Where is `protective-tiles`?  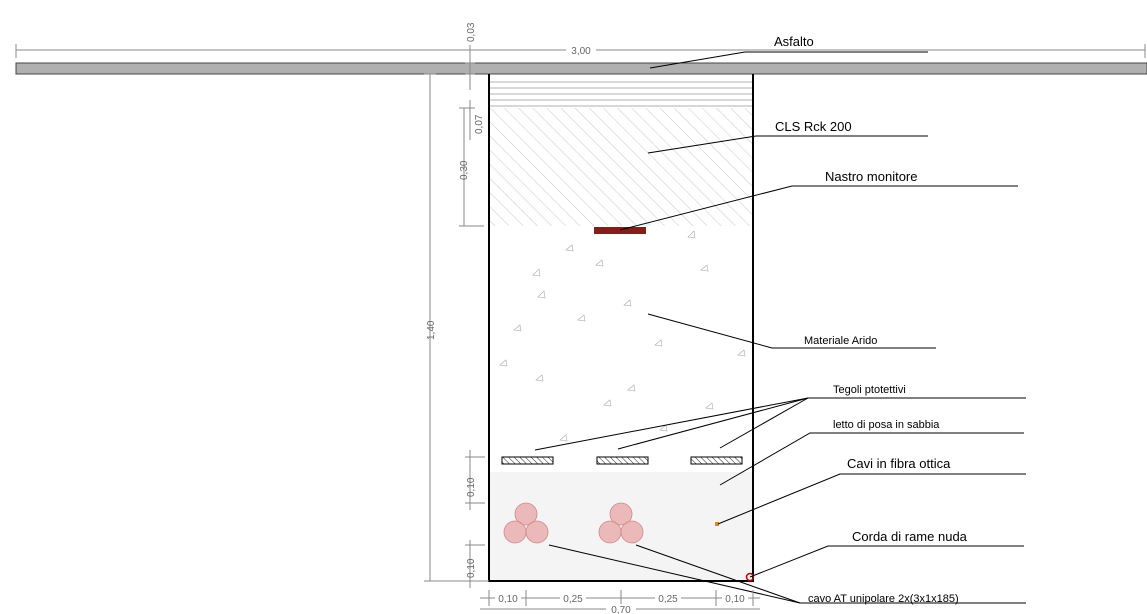
protective-tiles is located at coordinates (622, 460).